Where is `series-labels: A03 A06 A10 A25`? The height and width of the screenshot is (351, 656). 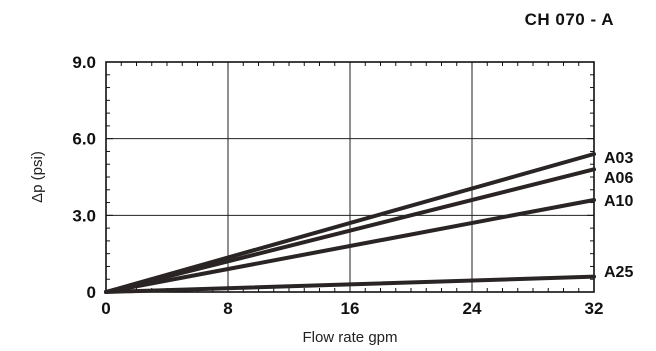
series-labels: A03 A06 A10 A25 is located at coordinates (618, 215).